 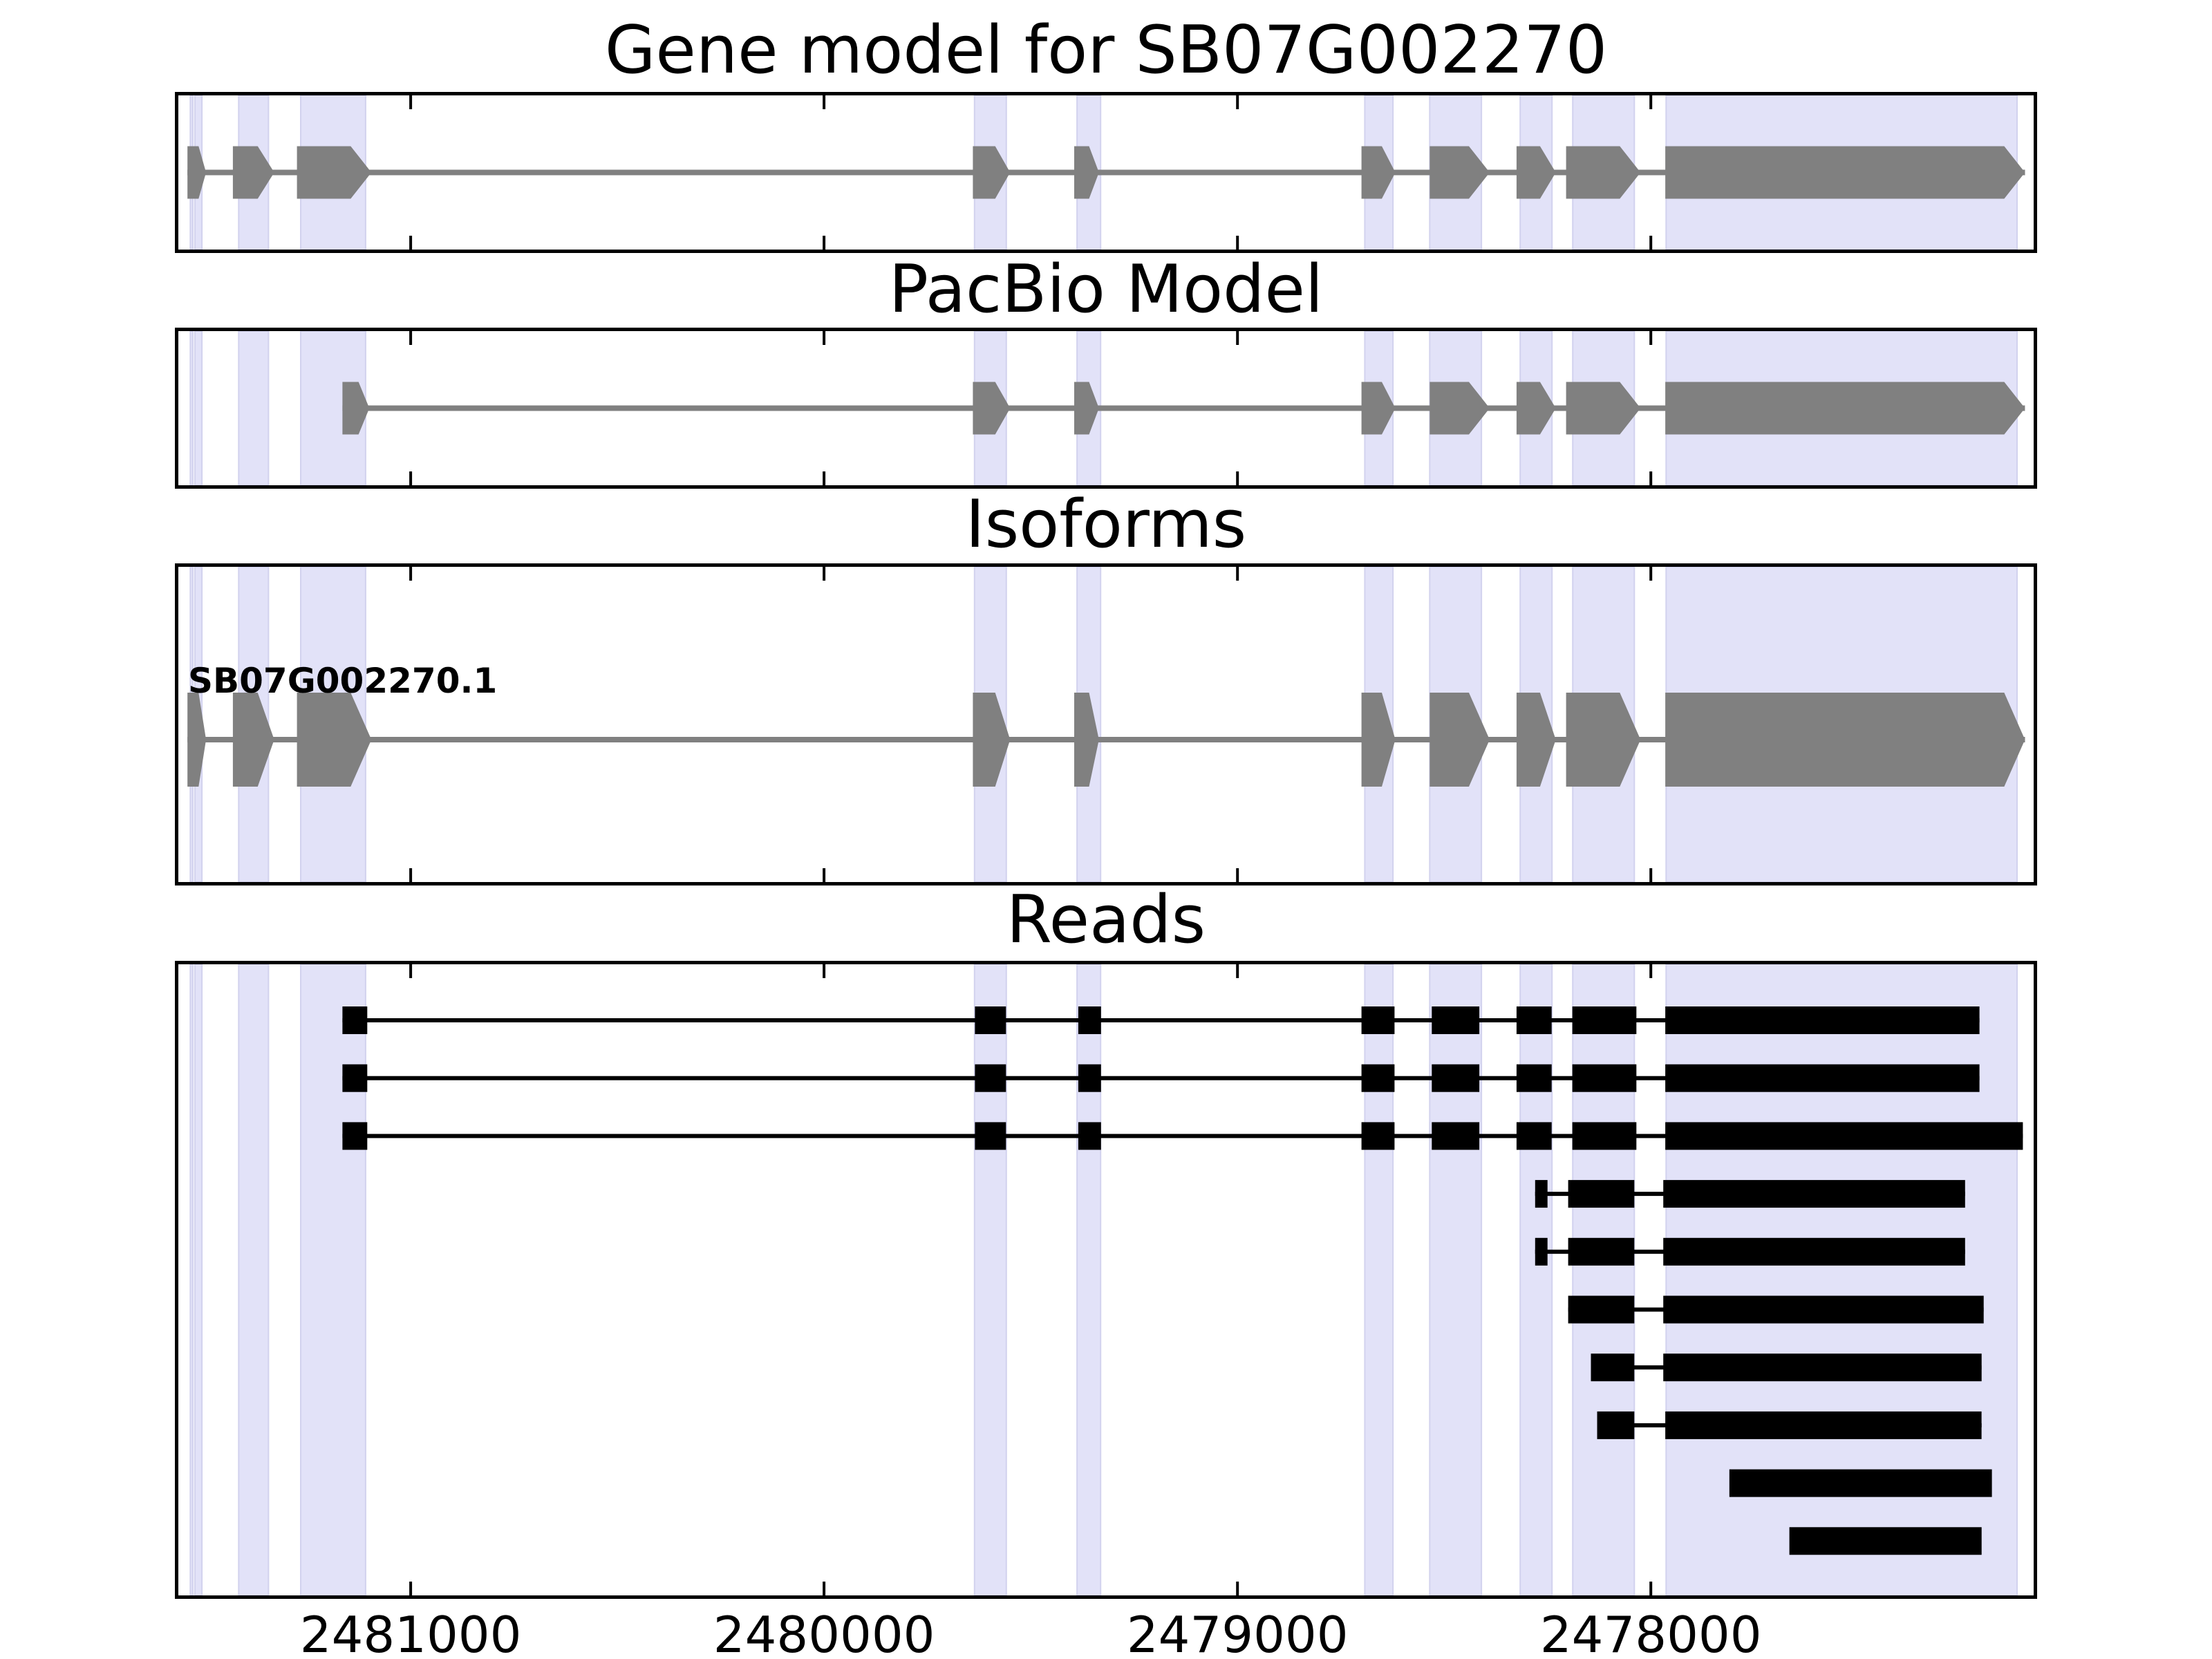 What do you see at coordinates (1182, 1136) in the screenshot?
I see `read-connector` at bounding box center [1182, 1136].